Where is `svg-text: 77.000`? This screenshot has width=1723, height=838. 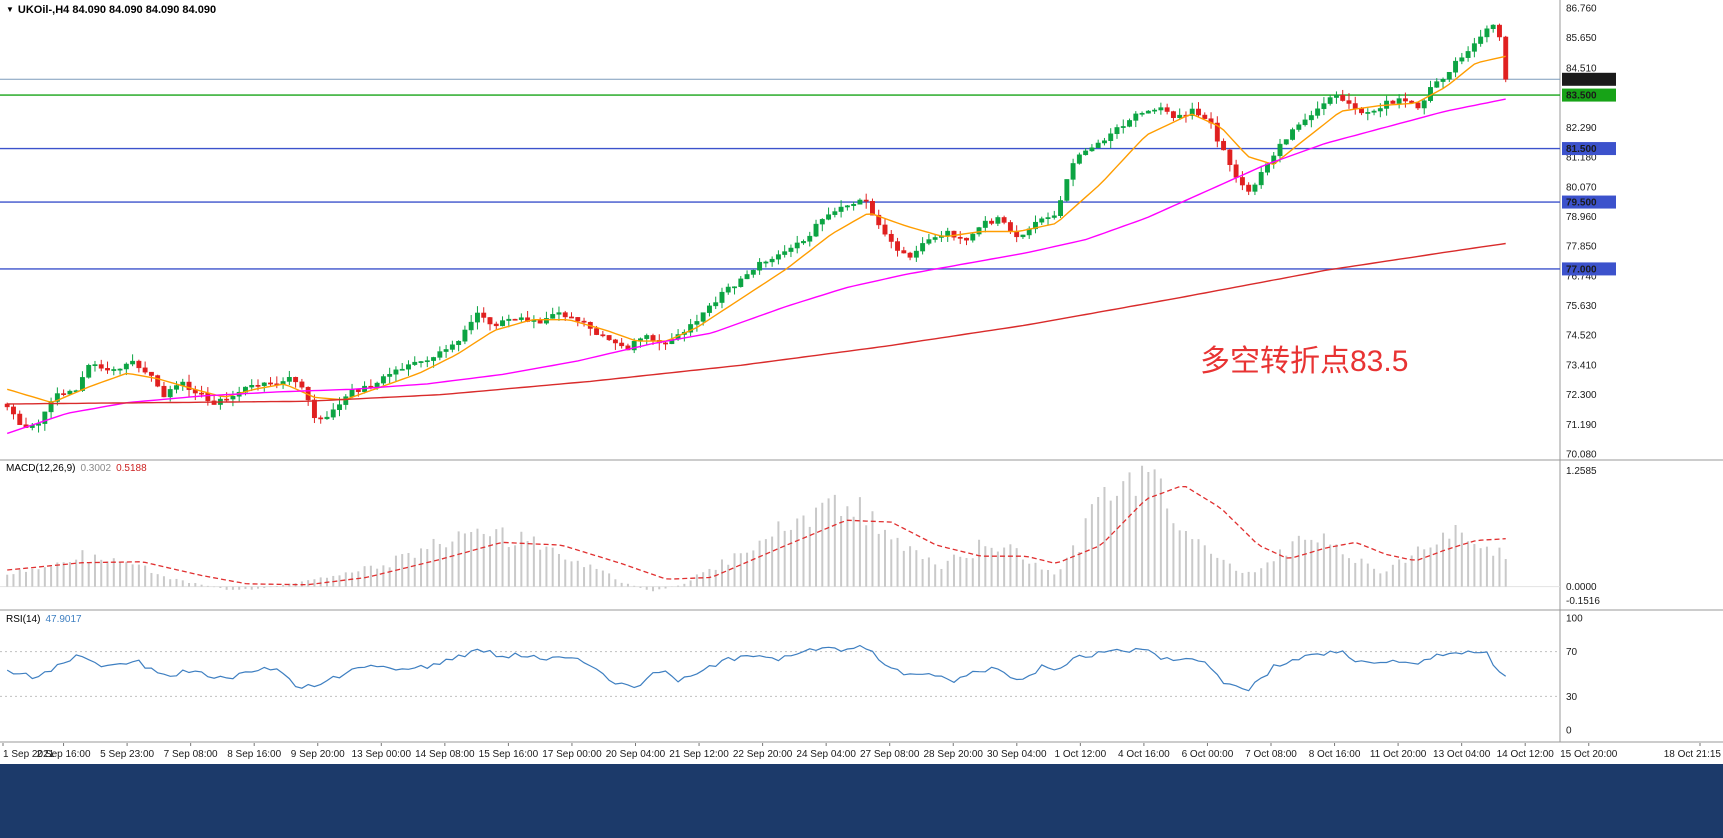
svg-text: 77.000 is located at coordinates (1581, 269).